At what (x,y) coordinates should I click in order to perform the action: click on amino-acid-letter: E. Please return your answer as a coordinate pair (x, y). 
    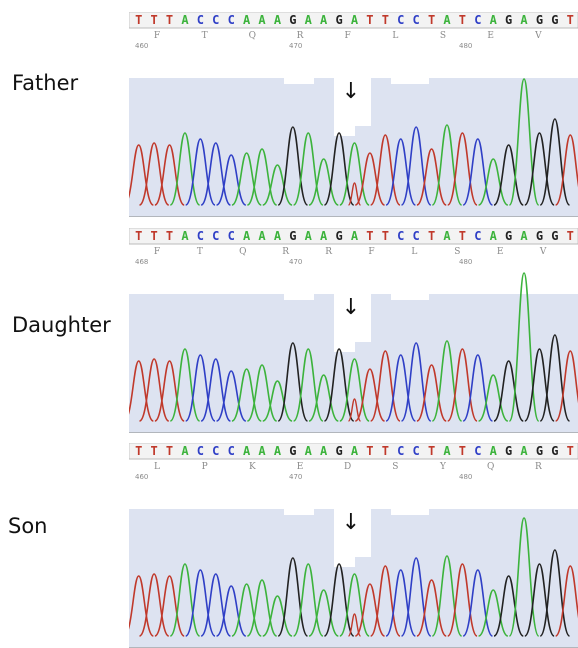
    Looking at the image, I should click on (300, 467).